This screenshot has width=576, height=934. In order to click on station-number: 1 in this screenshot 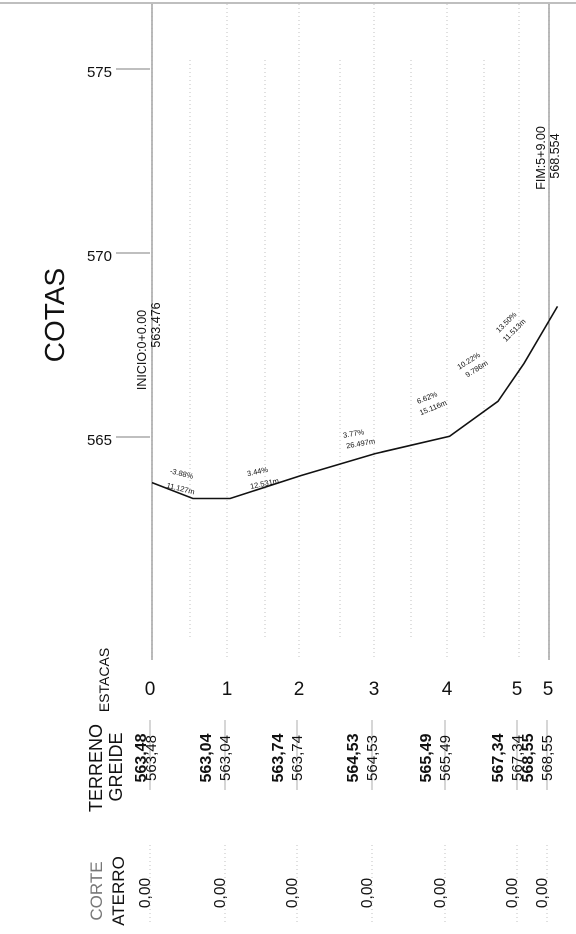, I will do `click(227, 689)`.